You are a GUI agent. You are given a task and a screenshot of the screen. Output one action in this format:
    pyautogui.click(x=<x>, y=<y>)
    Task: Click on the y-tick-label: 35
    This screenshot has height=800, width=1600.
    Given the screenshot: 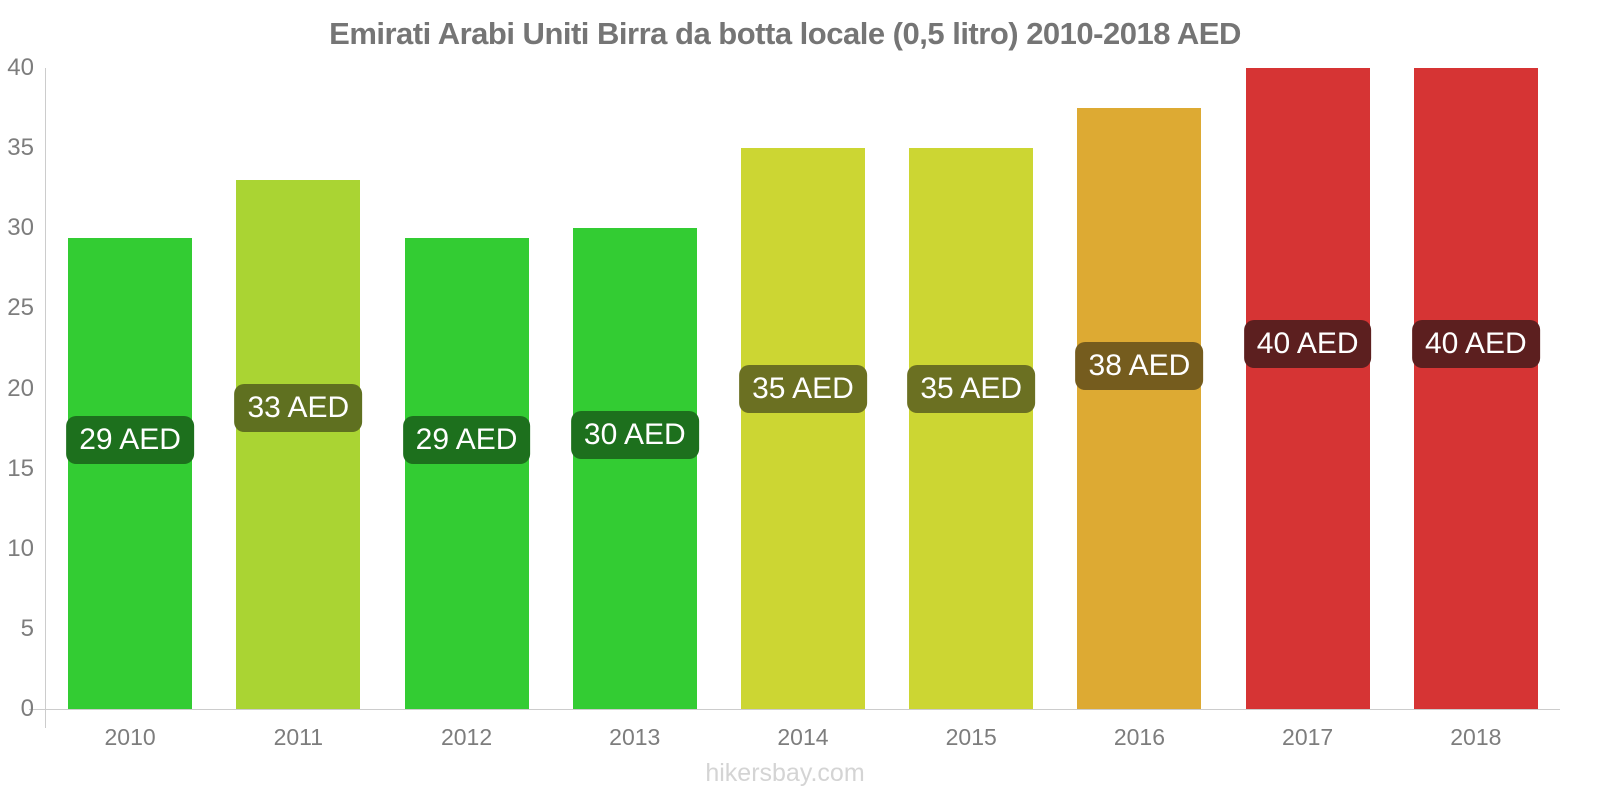 What is the action you would take?
    pyautogui.click(x=20, y=148)
    